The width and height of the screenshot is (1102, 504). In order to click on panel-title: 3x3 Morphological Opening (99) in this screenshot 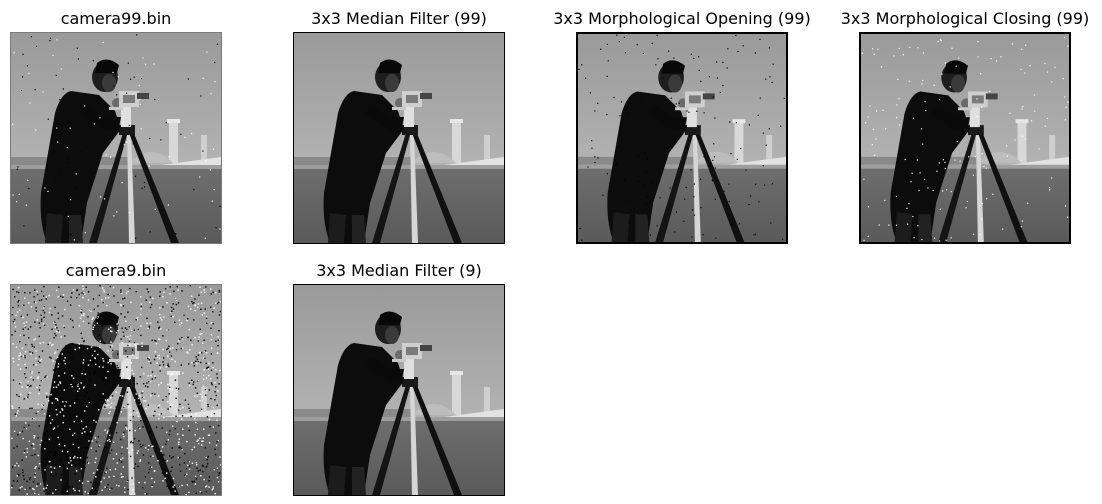, I will do `click(682, 19)`.